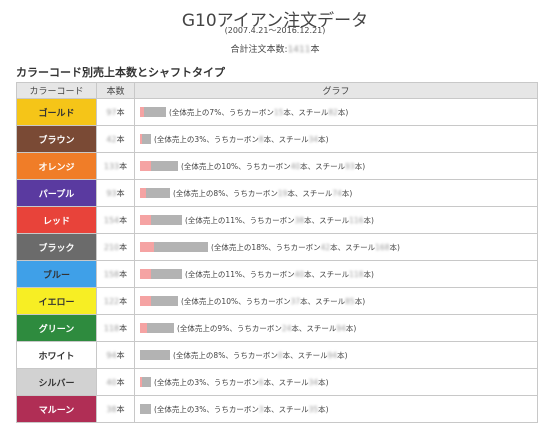 Image resolution: width=550 pixels, height=434 pixels. Describe the element at coordinates (336, 193) in the screenshot. I see `graph-cell: (全体売上の8%、うちカーボン19本、スチール74本)` at that location.